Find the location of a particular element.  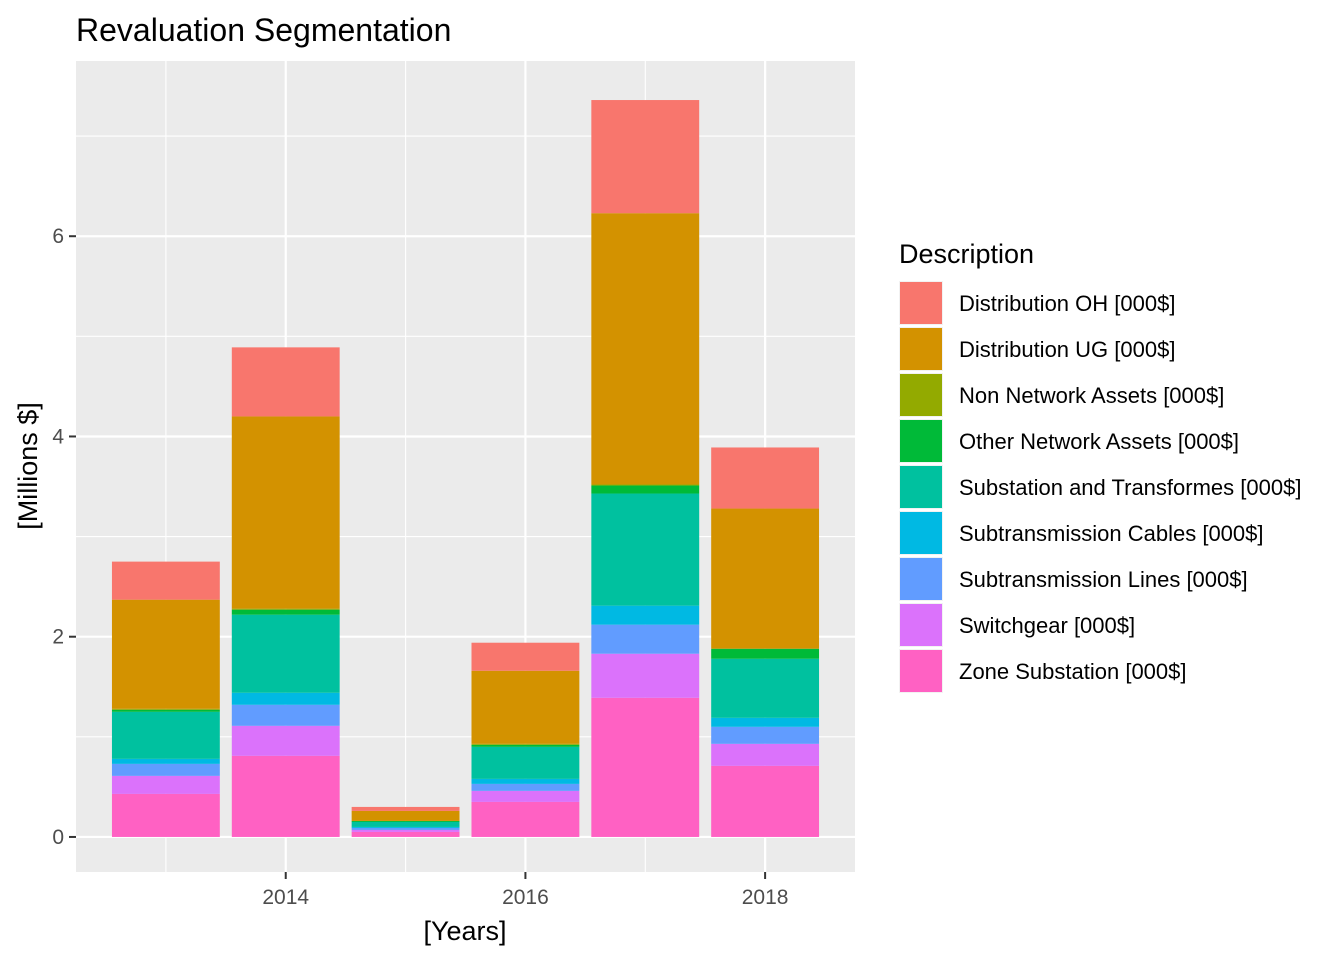

legend-item: Substation and Transformes [000$] is located at coordinates (1100, 487).